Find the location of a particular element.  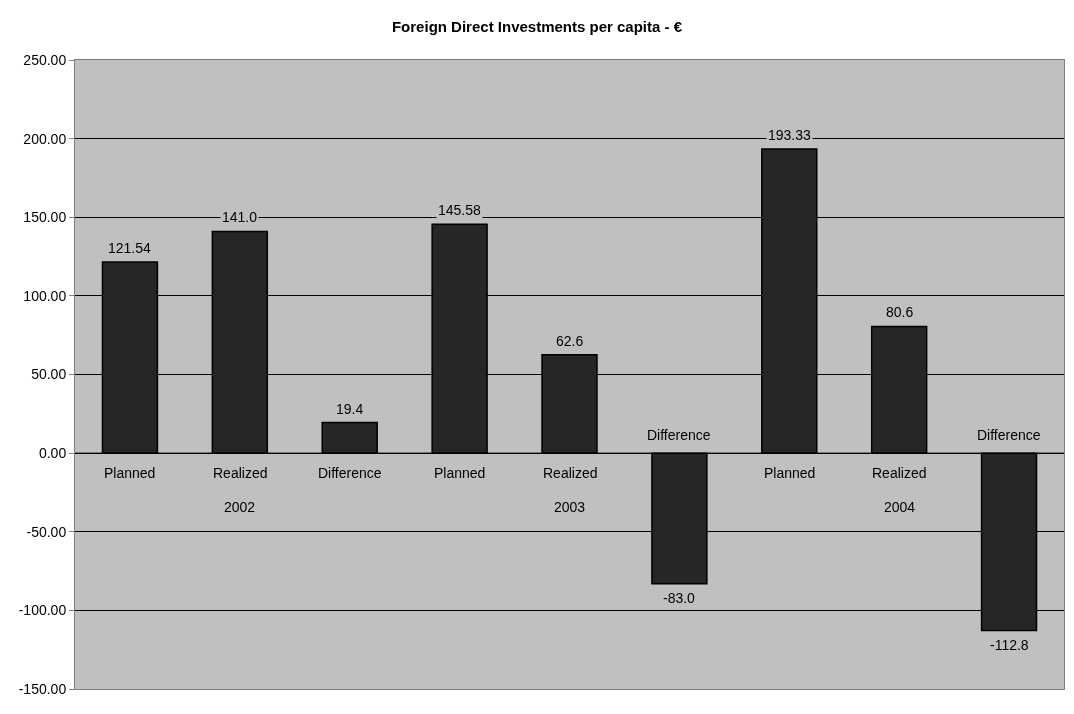

annotation: 2002 is located at coordinates (240, 507).